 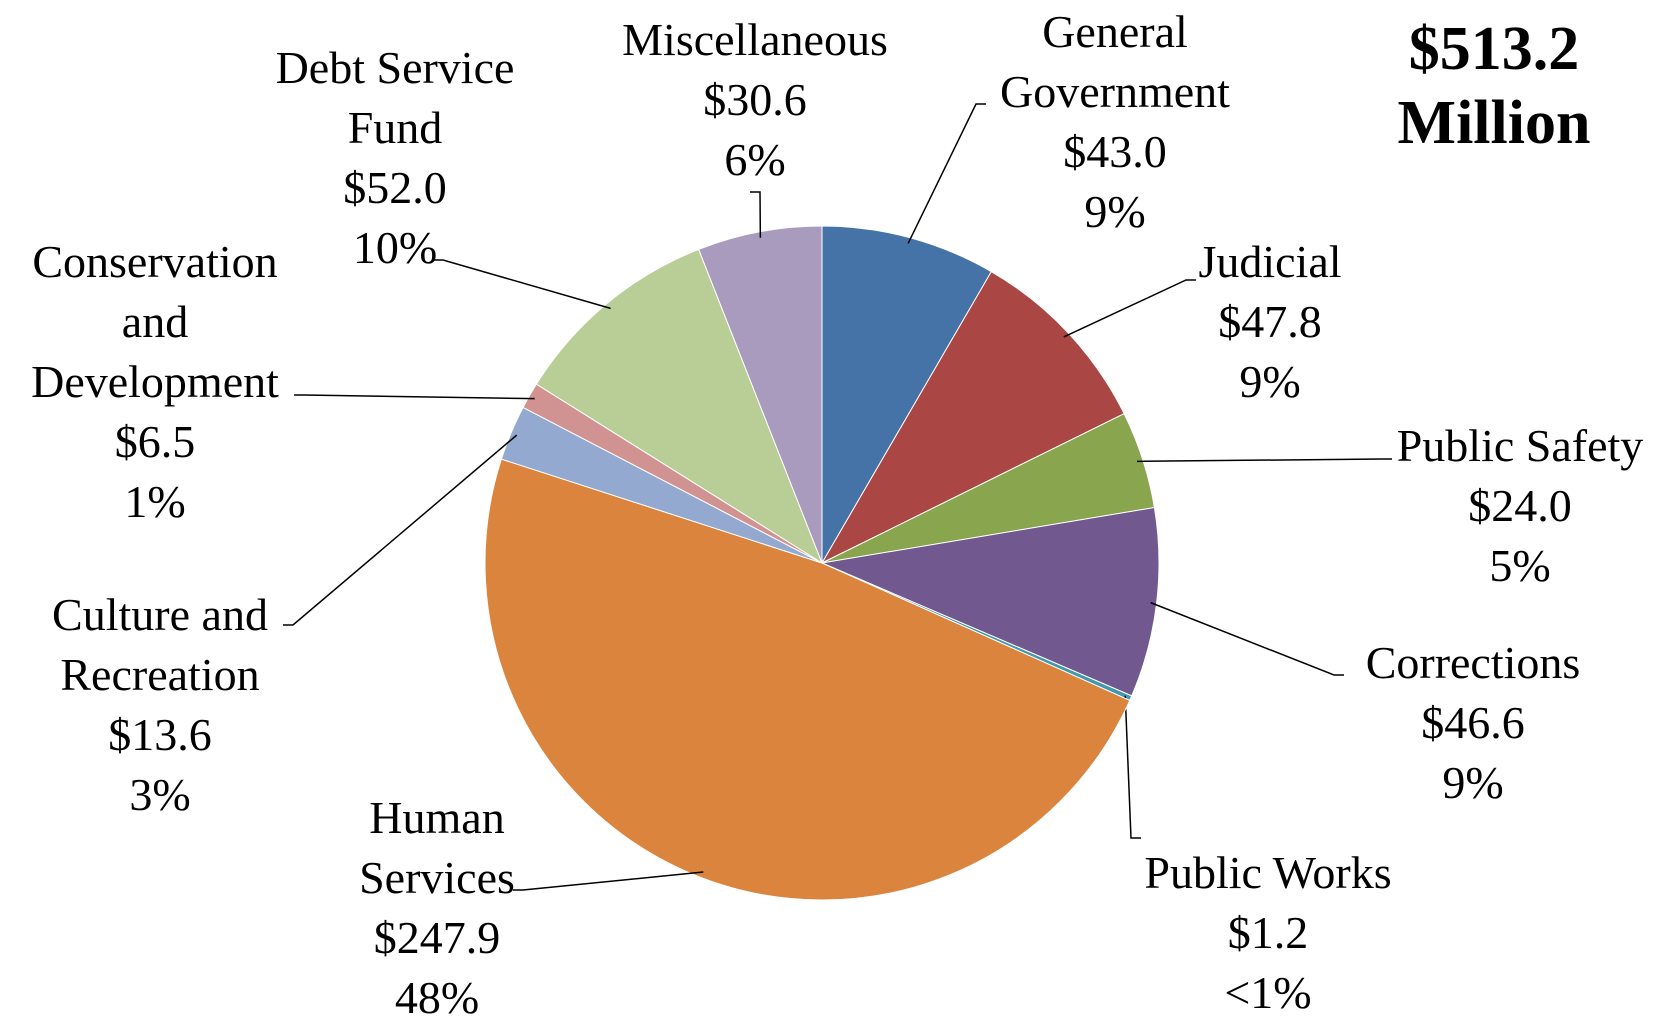 I want to click on slice-label: Public Safety $24.0 5%, so click(x=1520, y=506).